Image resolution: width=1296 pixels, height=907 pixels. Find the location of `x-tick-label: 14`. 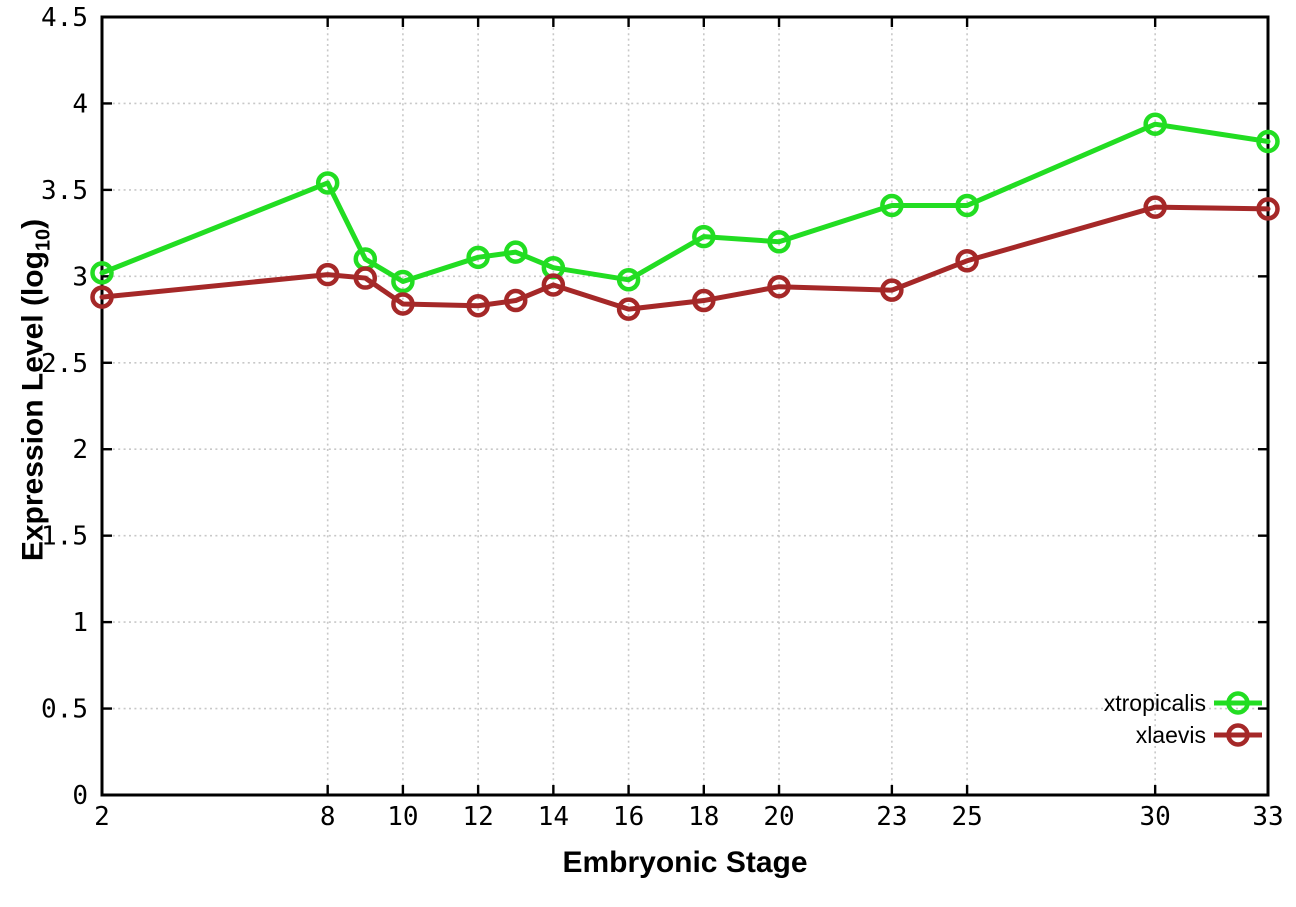

x-tick-label: 14 is located at coordinates (553, 817).